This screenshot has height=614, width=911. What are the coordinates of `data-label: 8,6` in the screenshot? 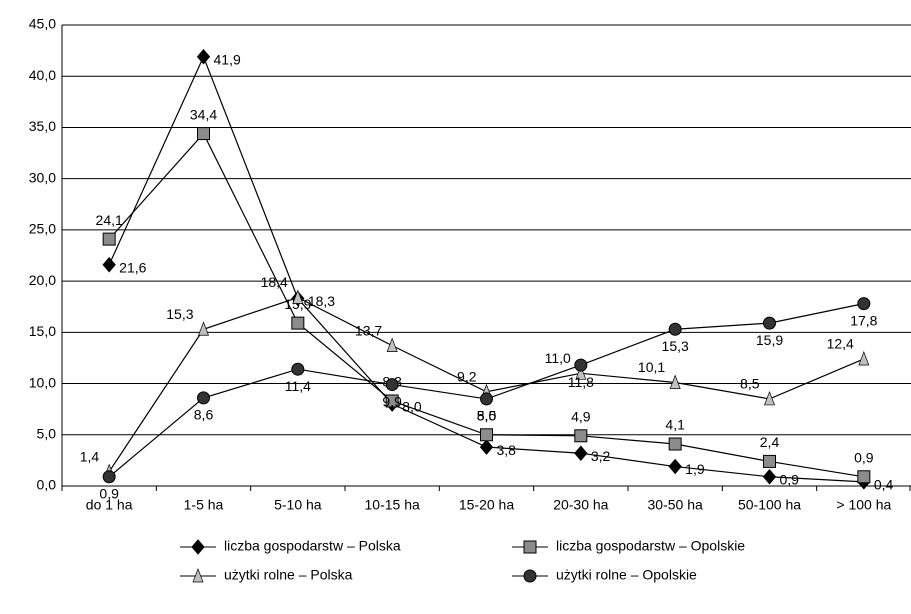 It's located at (204, 415).